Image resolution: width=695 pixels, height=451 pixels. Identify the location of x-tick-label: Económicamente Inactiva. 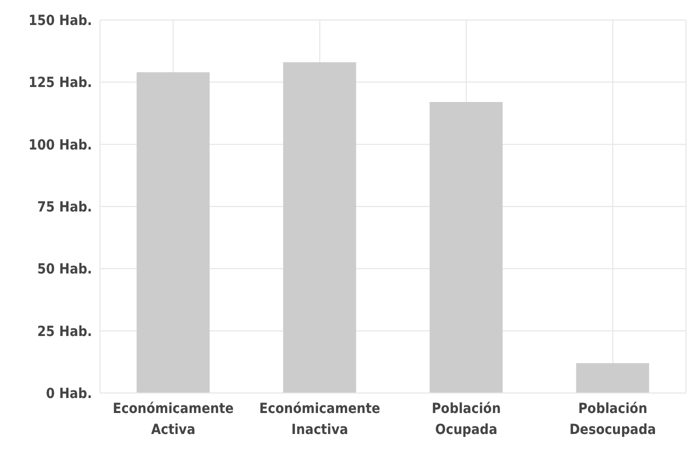
(319, 419).